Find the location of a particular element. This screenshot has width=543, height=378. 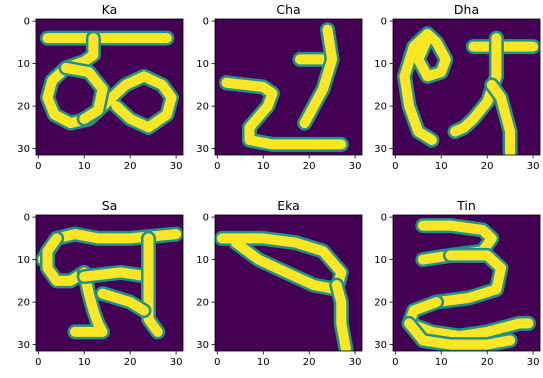

subplot-title: Cha is located at coordinates (288, 9).